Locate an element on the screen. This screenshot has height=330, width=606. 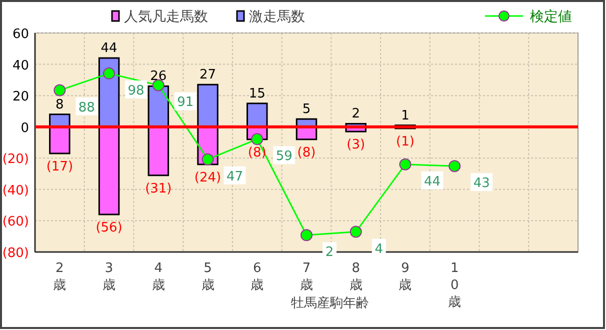
data-label: 1 is located at coordinates (405, 116).